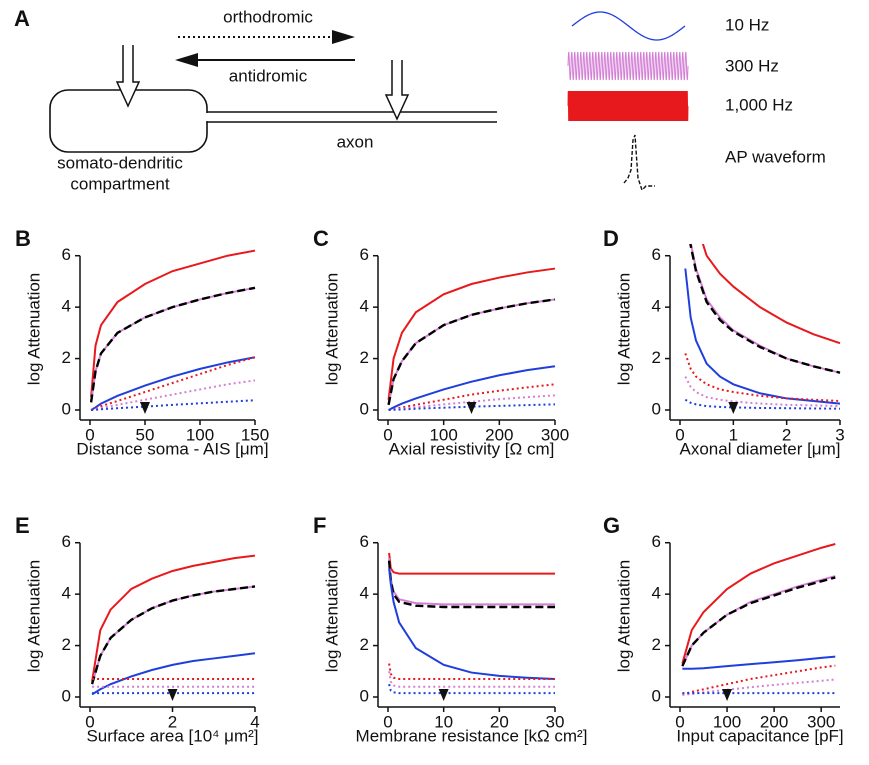 The width and height of the screenshot is (869, 765). Describe the element at coordinates (352, 117) in the screenshot. I see `axon-line` at that location.